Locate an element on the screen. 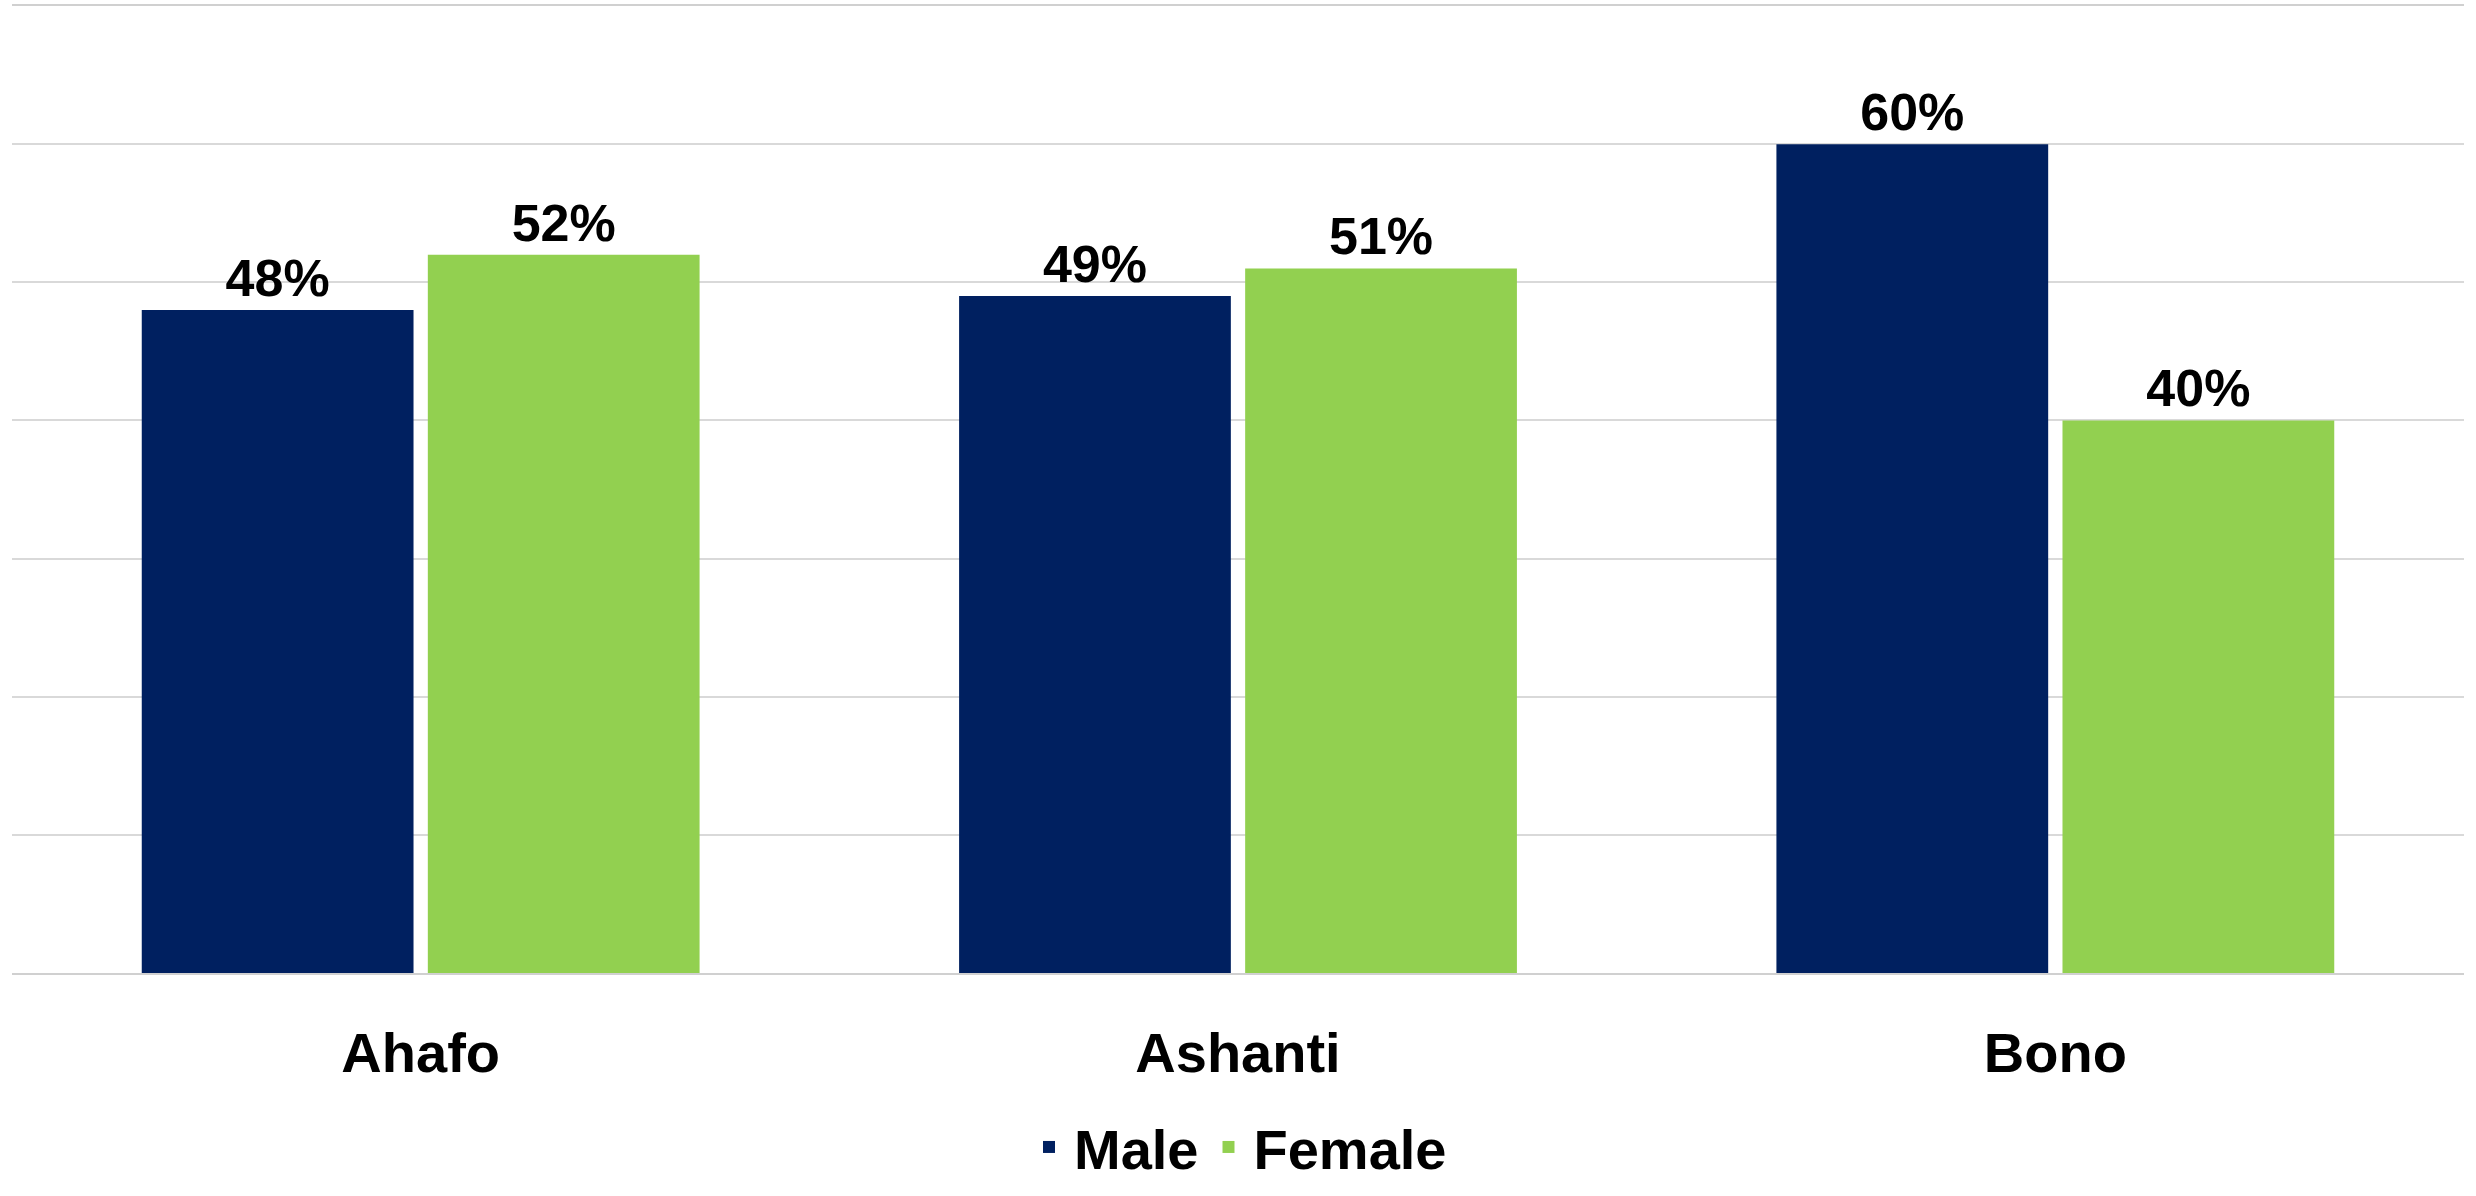 The width and height of the screenshot is (2476, 1196). data-label: 52% is located at coordinates (563, 222).